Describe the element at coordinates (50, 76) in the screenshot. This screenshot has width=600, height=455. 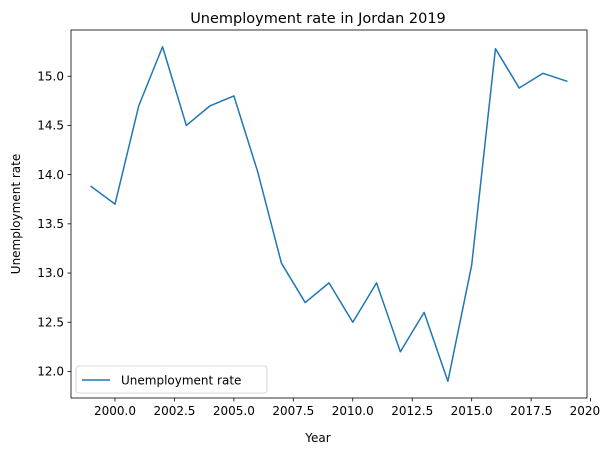
I see `y-tick-label: 15.0` at that location.